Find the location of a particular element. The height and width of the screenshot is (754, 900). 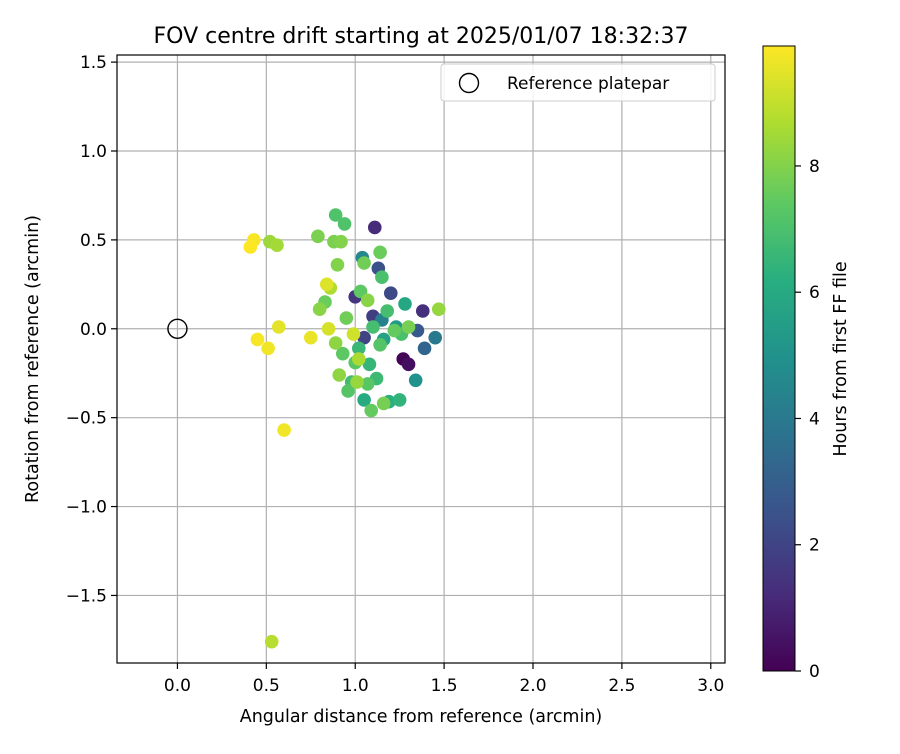

x-tick-label: 3.0 is located at coordinates (710, 686).